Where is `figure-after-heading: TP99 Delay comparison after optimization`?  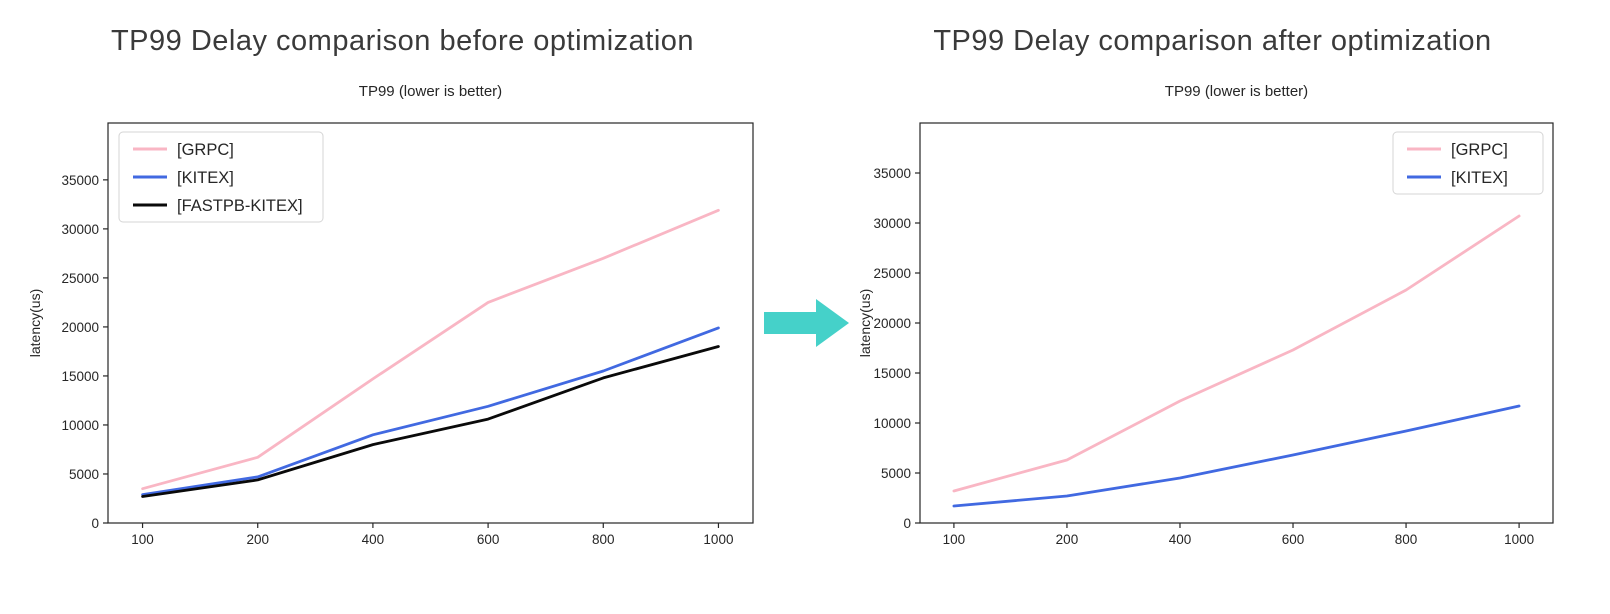
figure-after-heading: TP99 Delay comparison after optimization is located at coordinates (1212, 41).